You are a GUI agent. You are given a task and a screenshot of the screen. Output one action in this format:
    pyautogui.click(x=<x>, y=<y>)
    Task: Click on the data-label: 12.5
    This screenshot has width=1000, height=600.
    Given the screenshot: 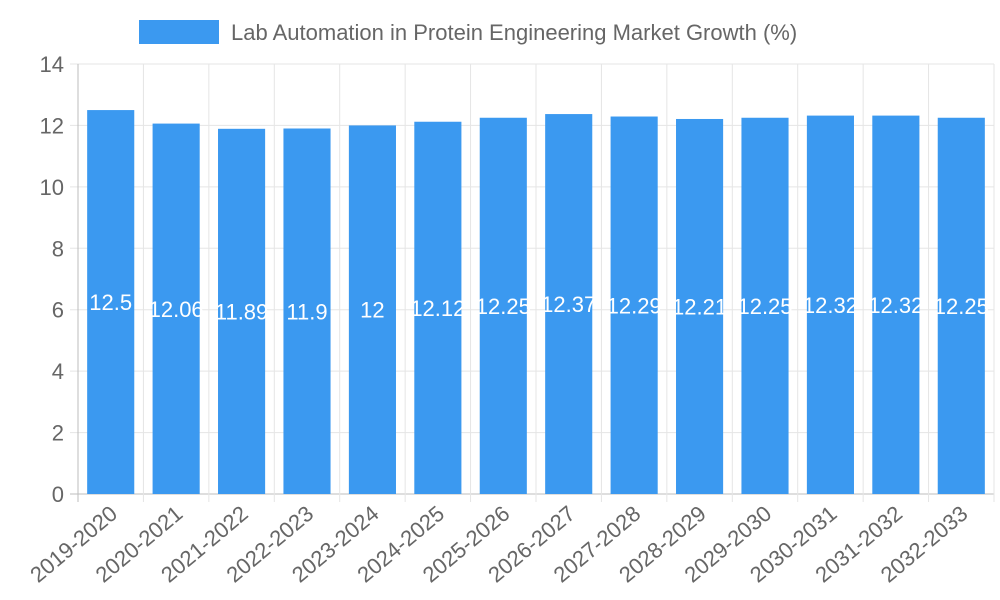 What is the action you would take?
    pyautogui.click(x=110, y=302)
    